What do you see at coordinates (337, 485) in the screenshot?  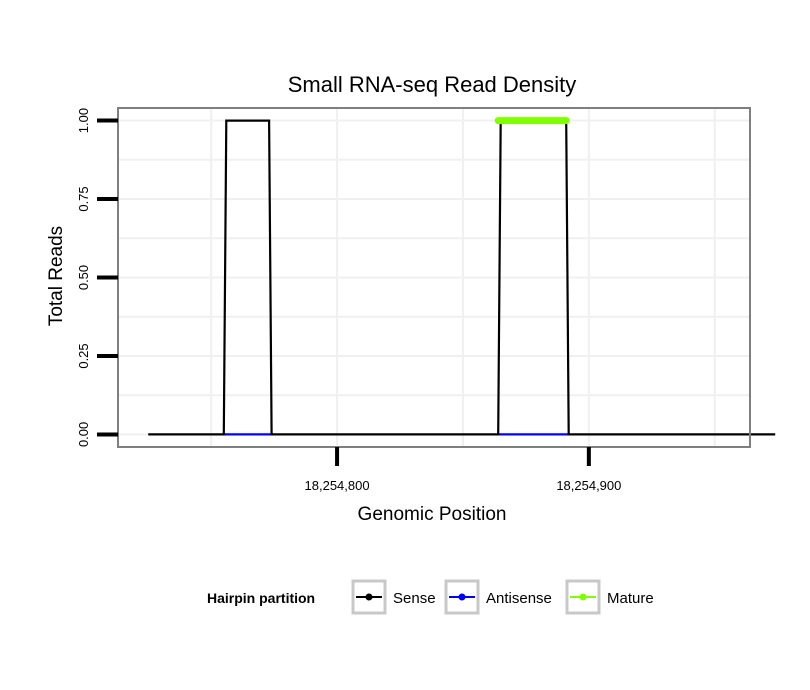 I see `x-tick-label: 18,254,800` at bounding box center [337, 485].